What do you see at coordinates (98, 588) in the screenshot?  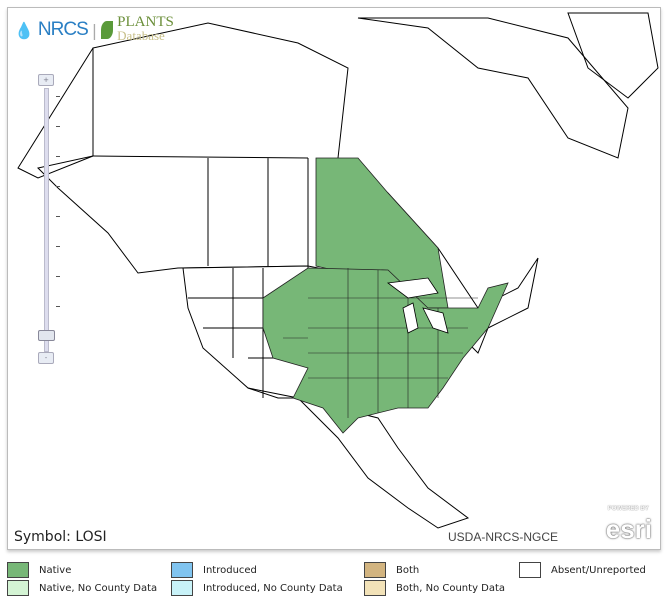 I see `legend-label: Native, No County Data` at bounding box center [98, 588].